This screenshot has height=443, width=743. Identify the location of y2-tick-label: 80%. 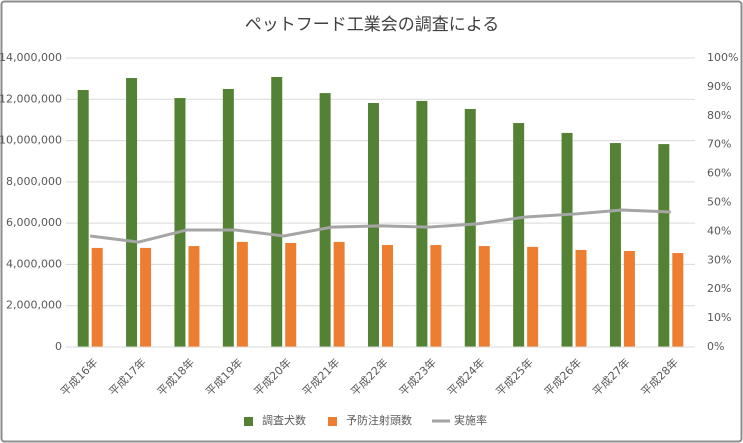
(719, 115).